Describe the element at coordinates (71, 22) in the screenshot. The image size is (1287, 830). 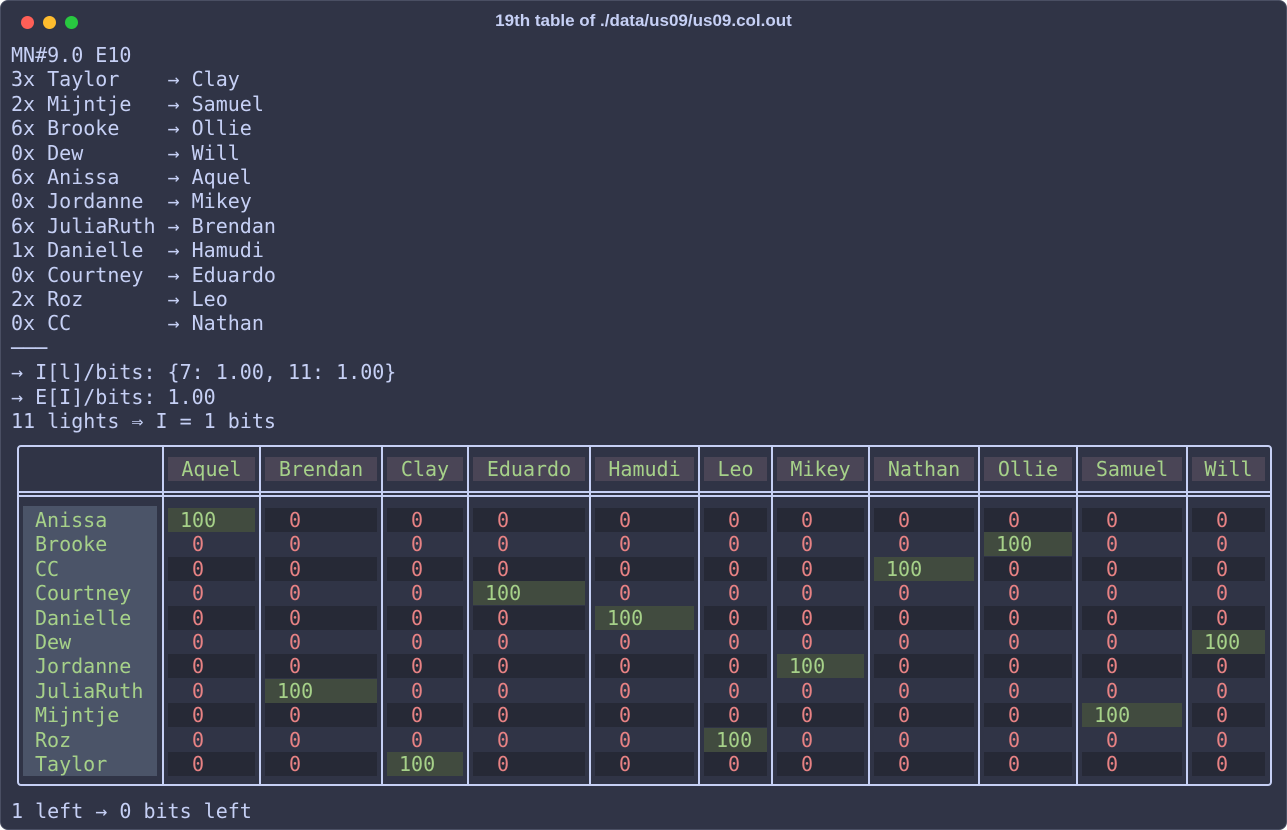
I see `maximize-button` at that location.